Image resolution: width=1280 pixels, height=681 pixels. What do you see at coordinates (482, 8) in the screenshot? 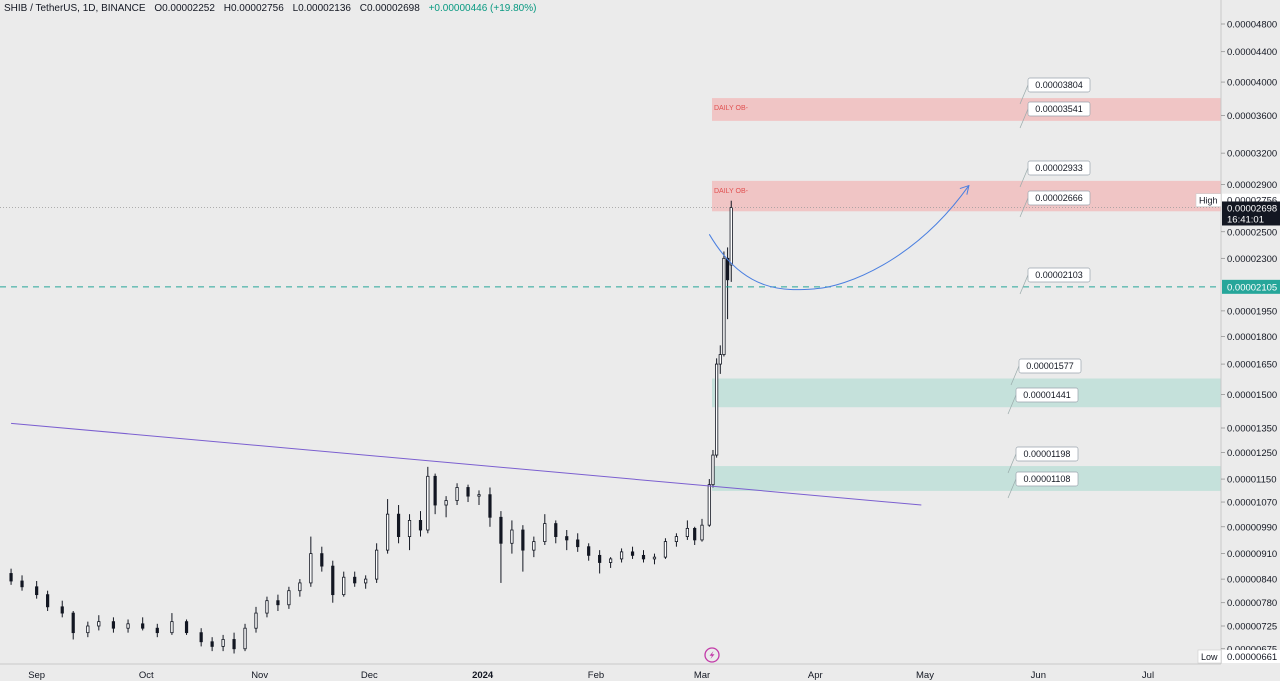
I see `ohlc-change: +0.00000446 (+19.80%)` at bounding box center [482, 8].